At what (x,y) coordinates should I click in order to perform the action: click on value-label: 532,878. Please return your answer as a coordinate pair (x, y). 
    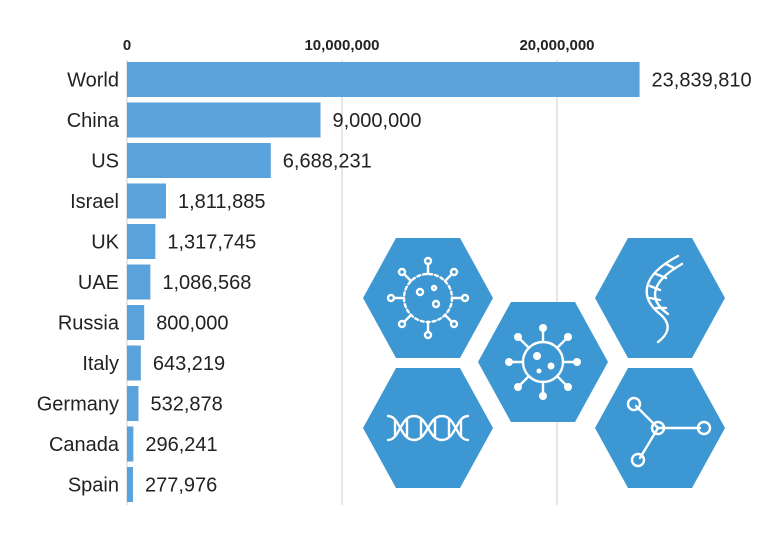
    Looking at the image, I should click on (186, 405).